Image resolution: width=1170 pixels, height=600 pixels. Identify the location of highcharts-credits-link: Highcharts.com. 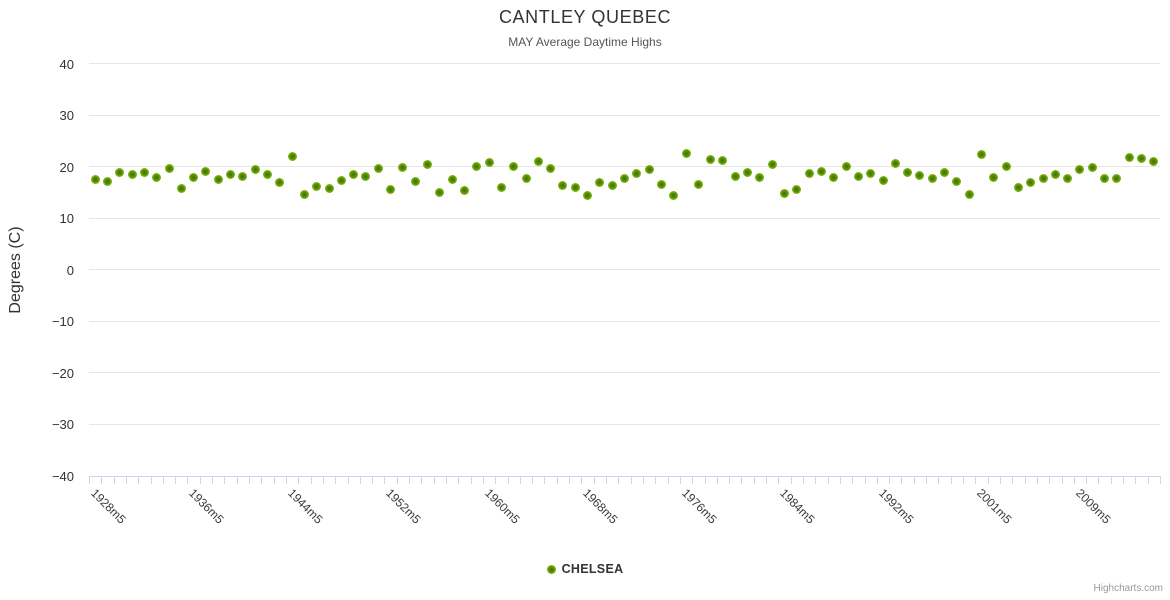
(1128, 588).